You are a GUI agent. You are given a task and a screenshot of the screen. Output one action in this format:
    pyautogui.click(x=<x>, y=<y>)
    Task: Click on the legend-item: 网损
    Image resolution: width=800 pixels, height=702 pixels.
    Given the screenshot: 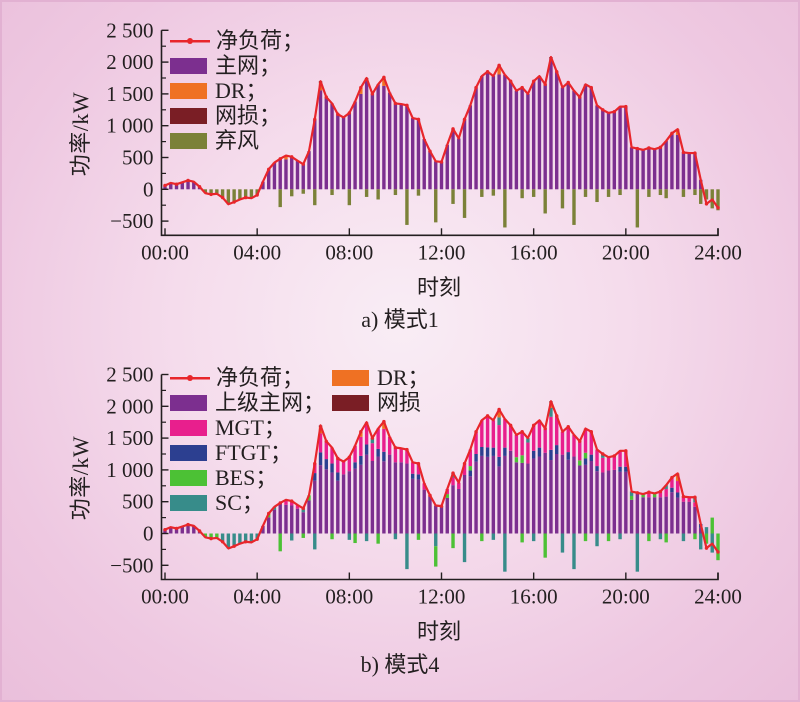 What is the action you would take?
    pyautogui.click(x=381, y=402)
    